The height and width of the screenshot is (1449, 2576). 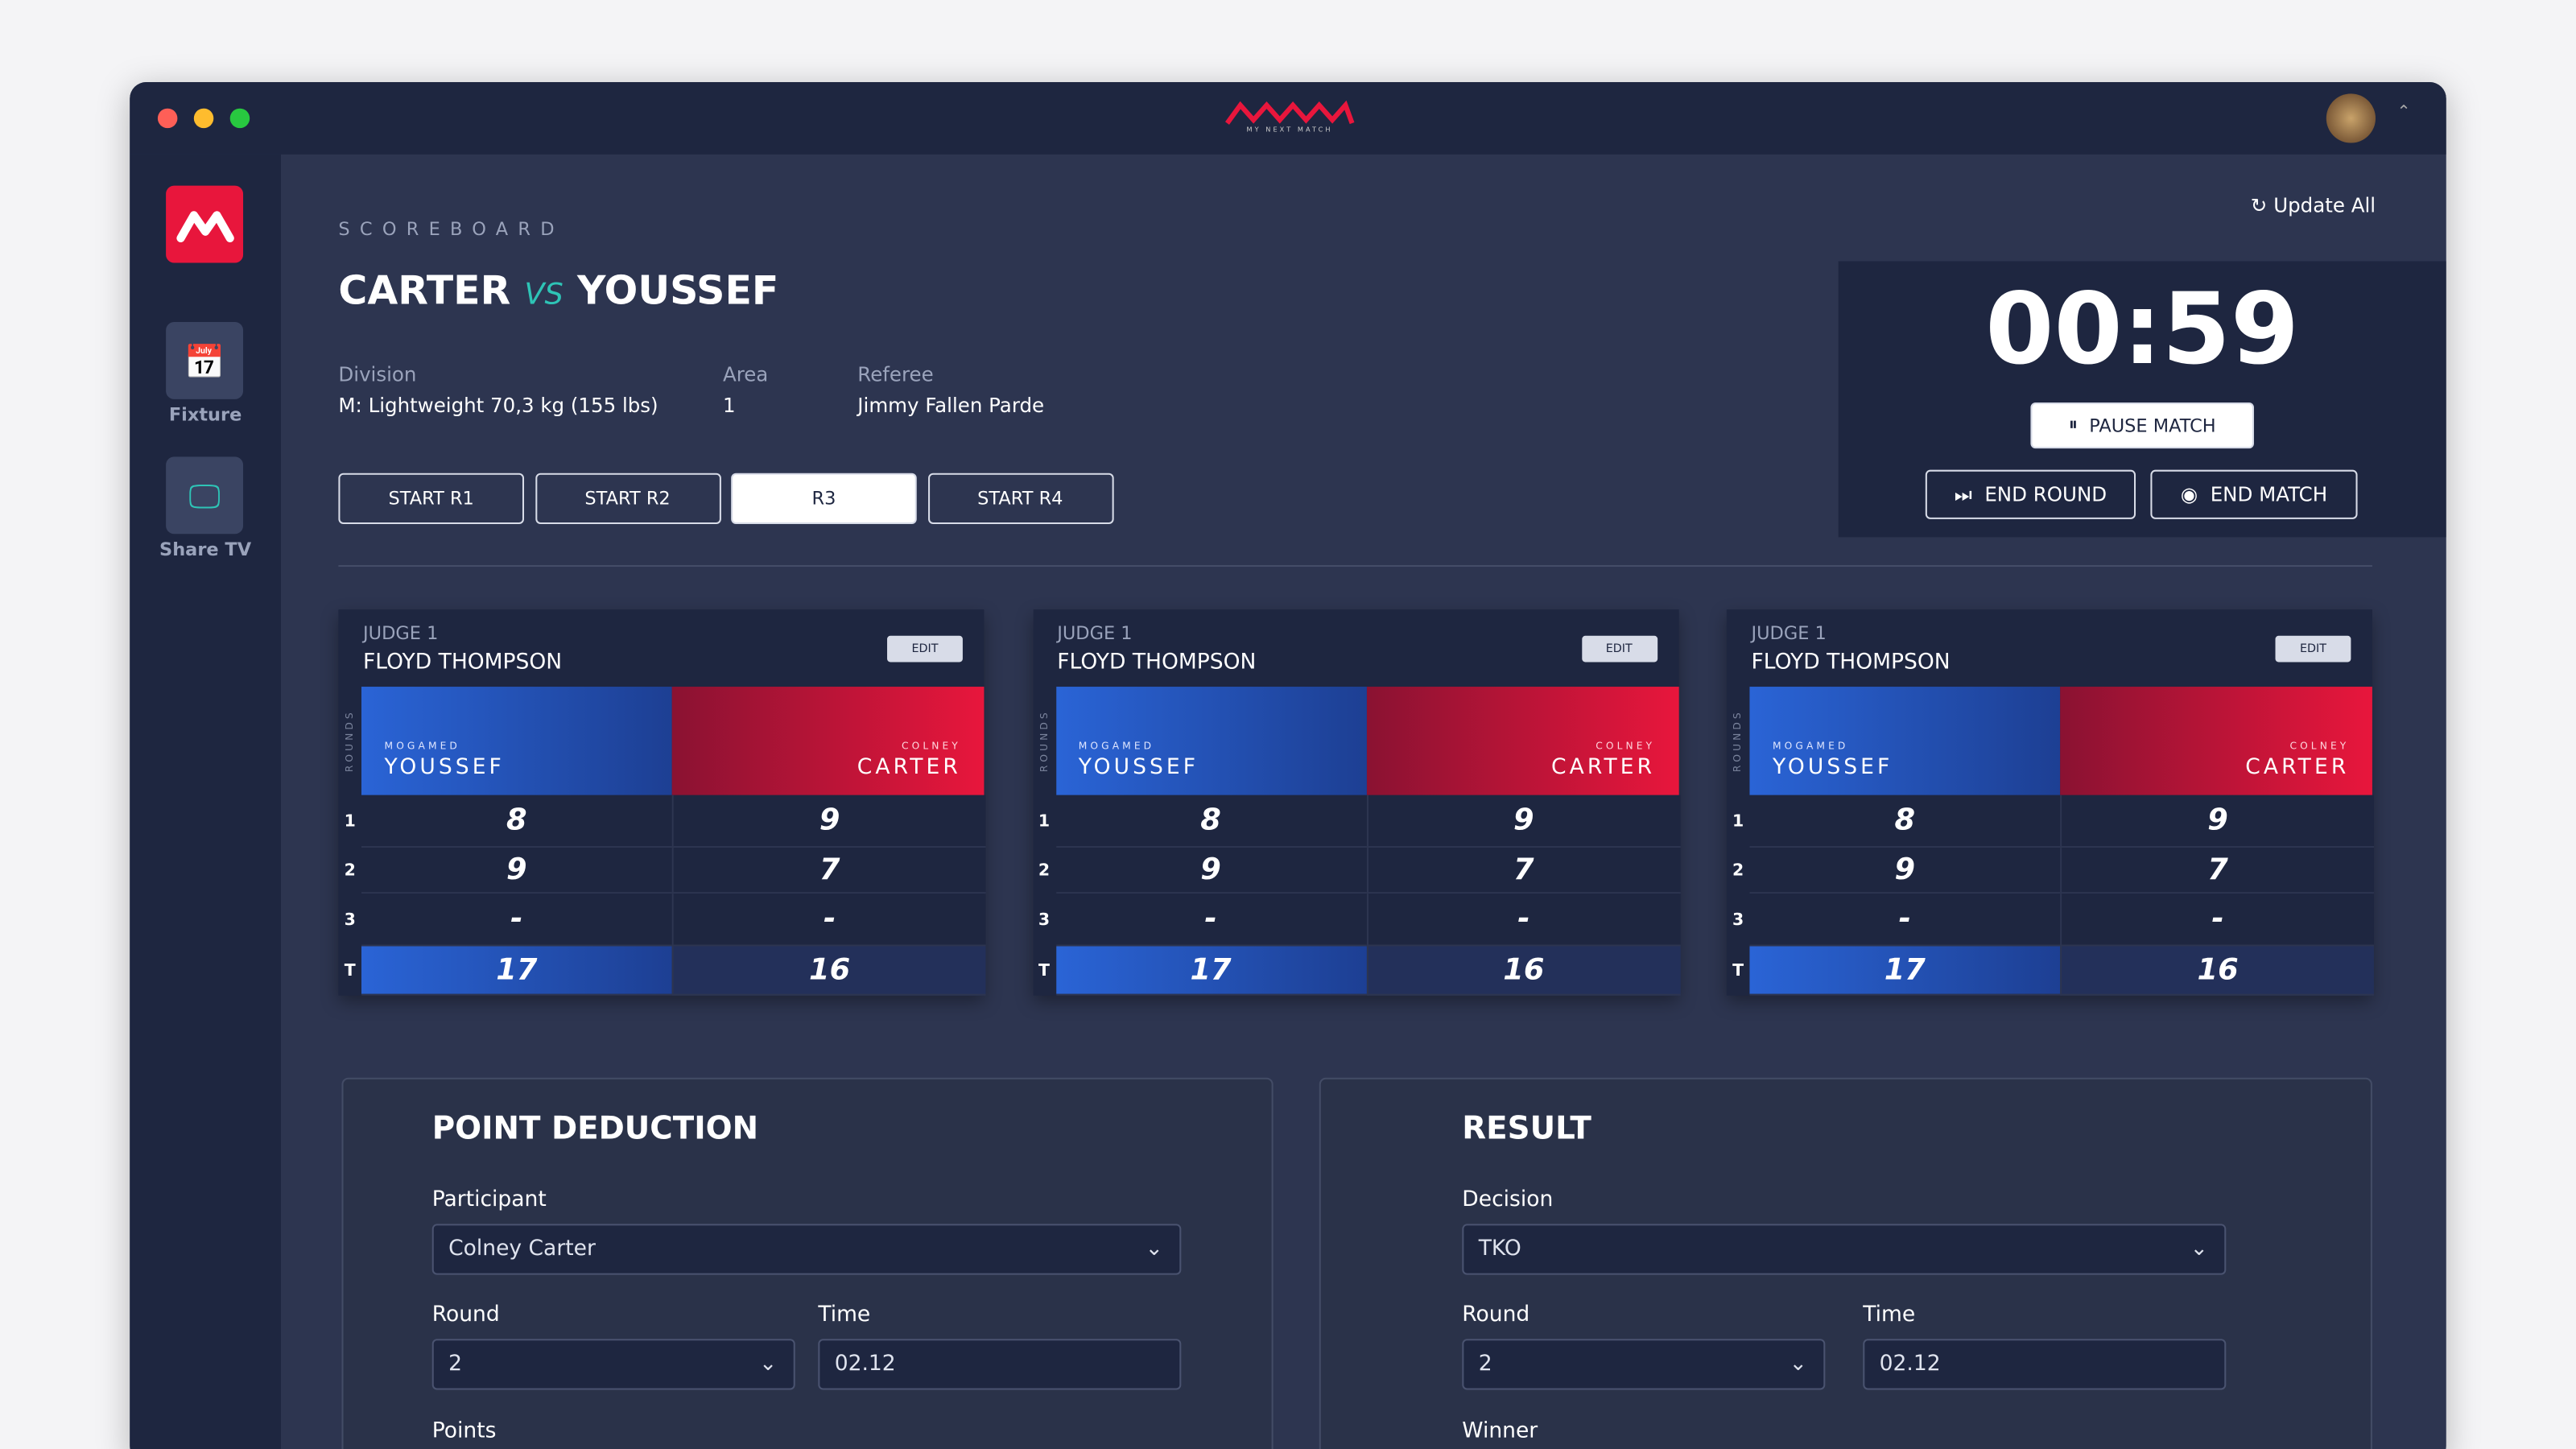 What do you see at coordinates (464, 1431) in the screenshot?
I see `field-label: Points` at bounding box center [464, 1431].